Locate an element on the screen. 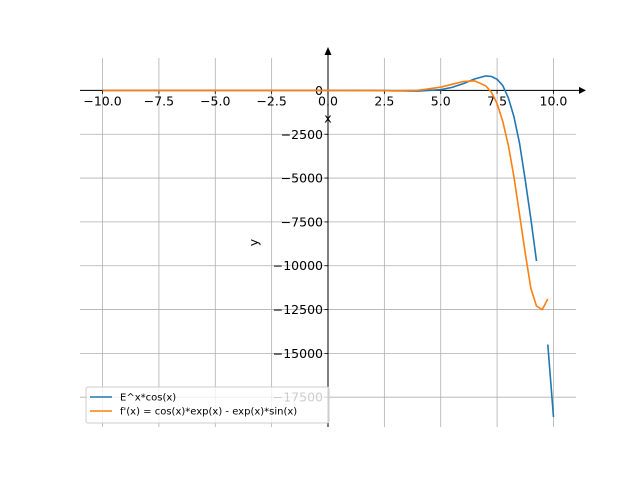 This screenshot has height=480, width=640. y-tick-label: −7500 is located at coordinates (302, 221).